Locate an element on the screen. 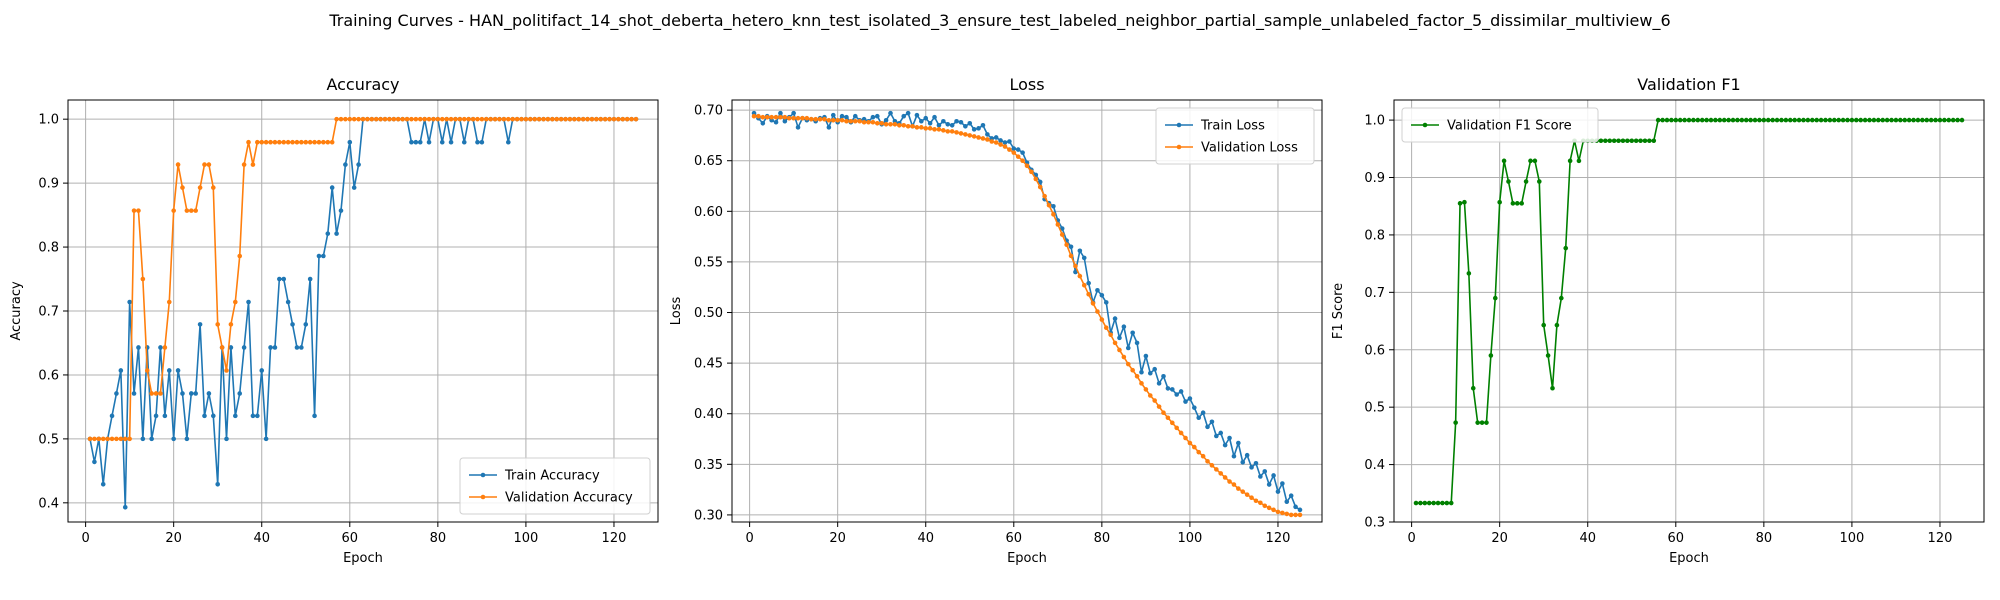 This screenshot has width=2000, height=600. legend: Train Loss Validation Loss is located at coordinates (1235, 136).